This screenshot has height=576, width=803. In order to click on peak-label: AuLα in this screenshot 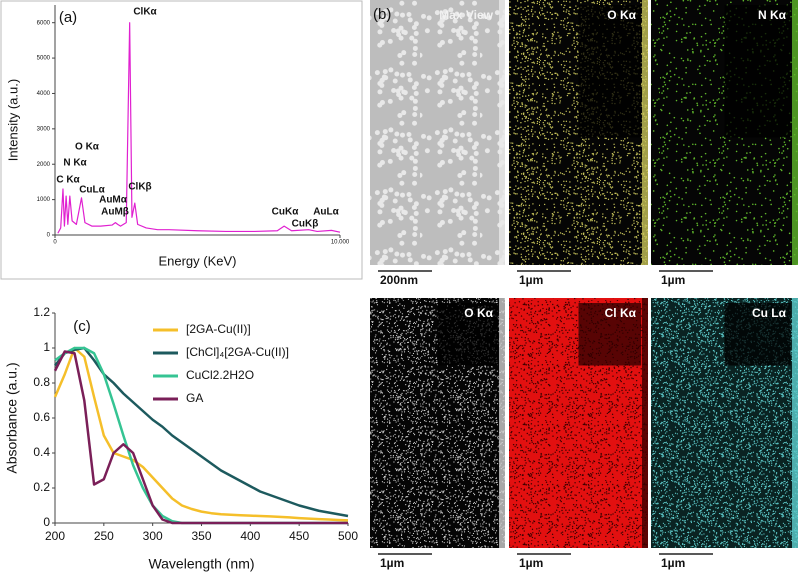, I will do `click(326, 212)`.